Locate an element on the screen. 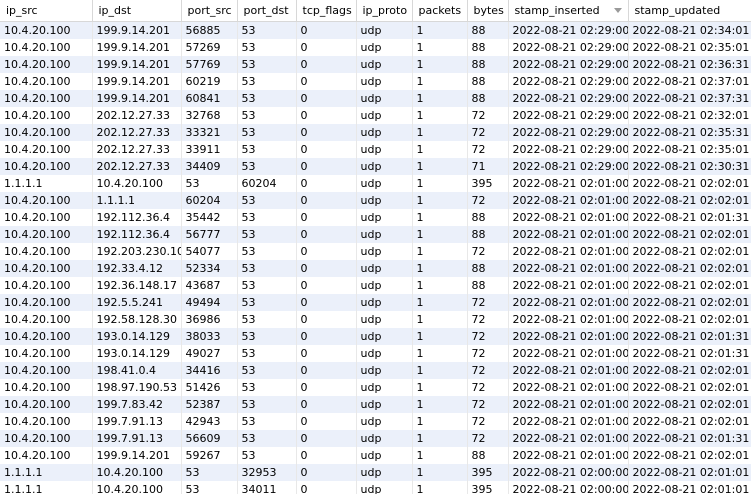 The height and width of the screenshot is (494, 751). column-header-stamp-updated: stamp_updated is located at coordinates (689, 11).